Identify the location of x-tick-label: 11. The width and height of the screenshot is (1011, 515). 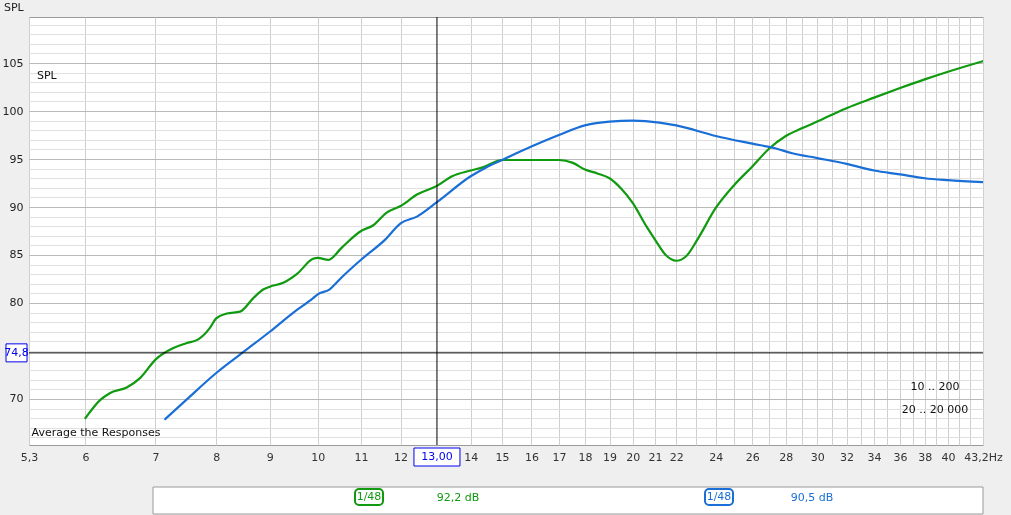
(361, 457).